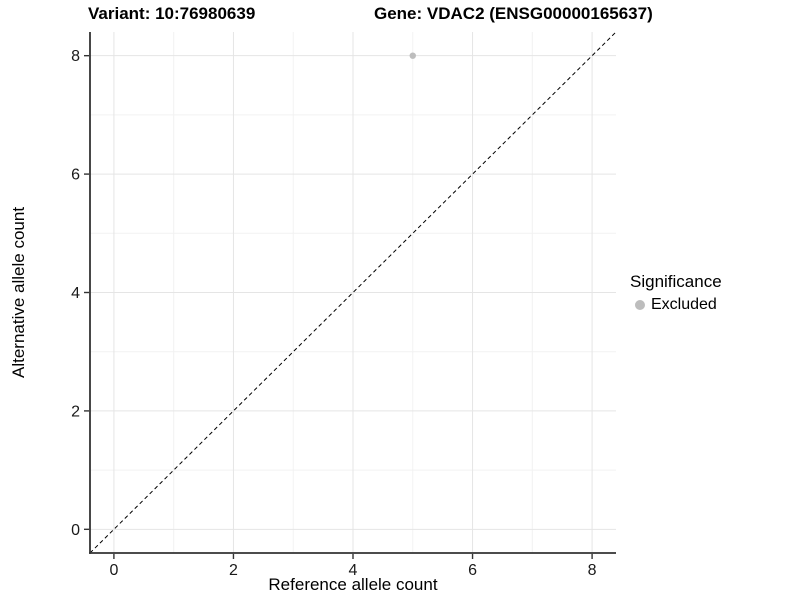 The width and height of the screenshot is (800, 600). I want to click on x-tick-label: 4, so click(353, 570).